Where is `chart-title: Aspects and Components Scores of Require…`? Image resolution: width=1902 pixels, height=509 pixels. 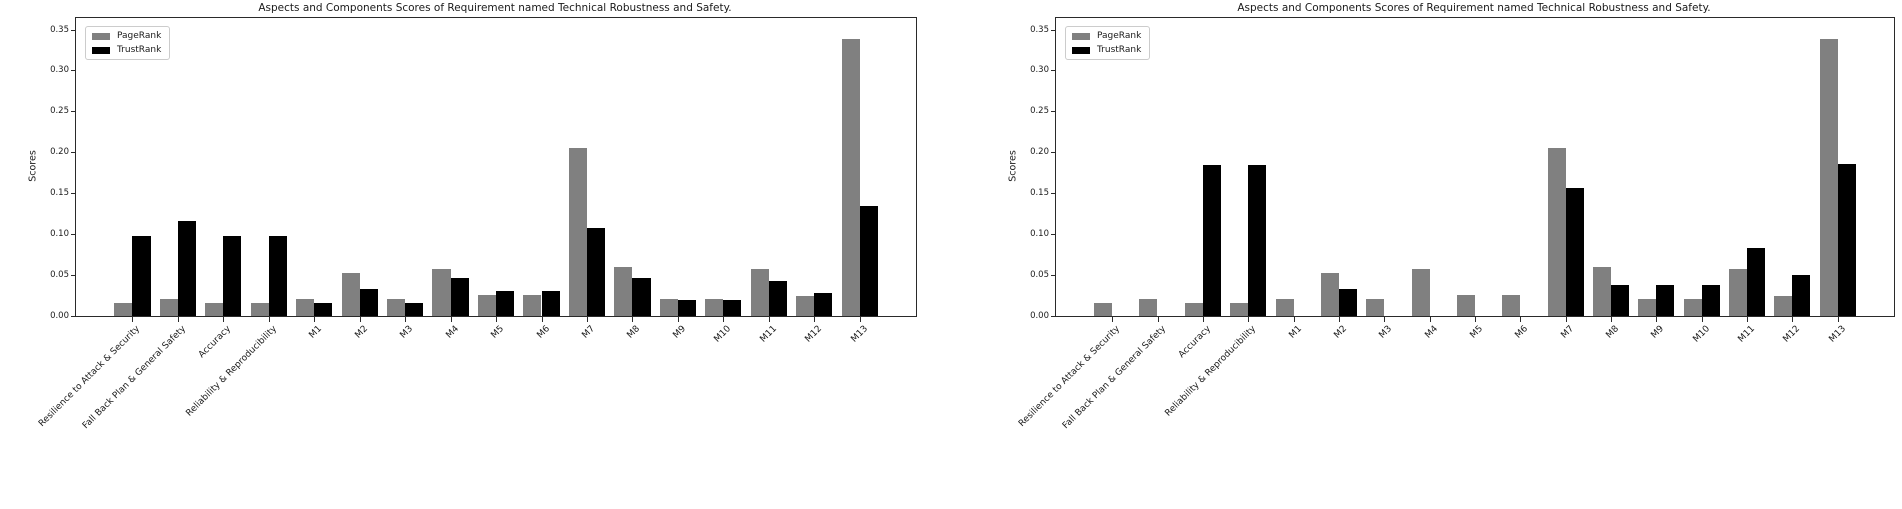
chart-title: Aspects and Components Scores of Require… is located at coordinates (495, 8).